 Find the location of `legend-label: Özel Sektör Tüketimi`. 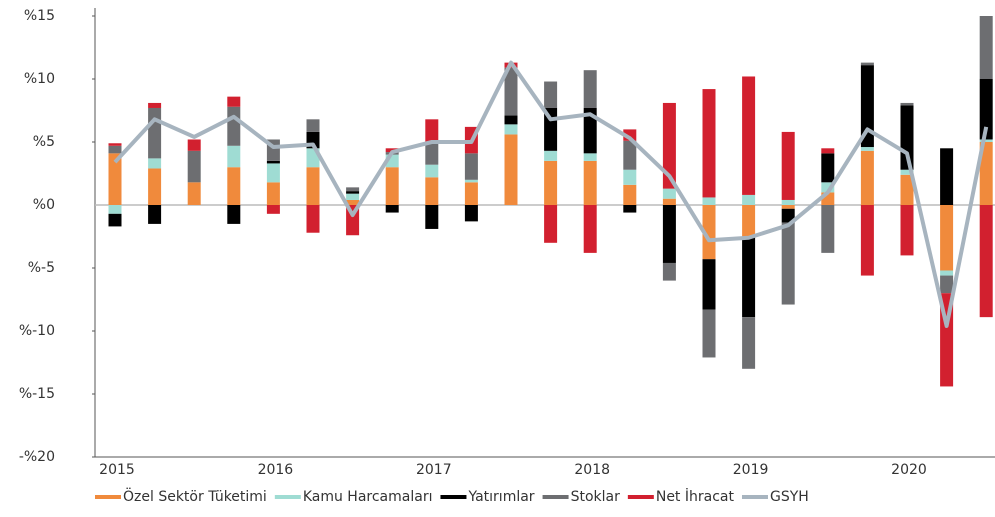

legend-label: Özel Sektör Tüketimi is located at coordinates (195, 496).